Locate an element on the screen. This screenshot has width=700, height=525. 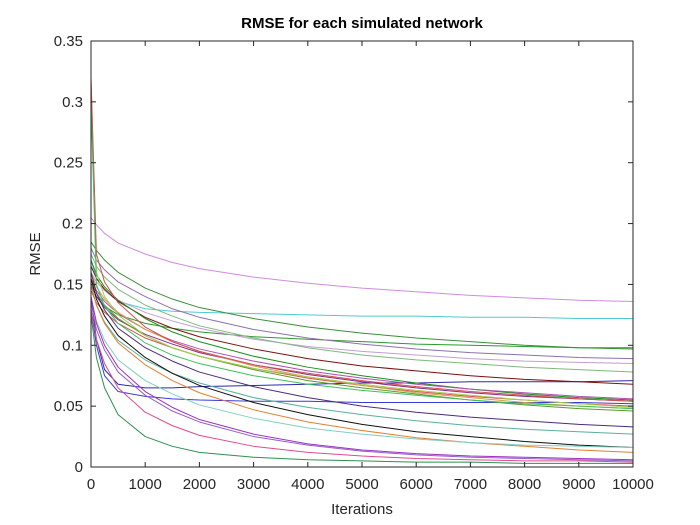
x-tick-label: 4000 is located at coordinates (307, 484).